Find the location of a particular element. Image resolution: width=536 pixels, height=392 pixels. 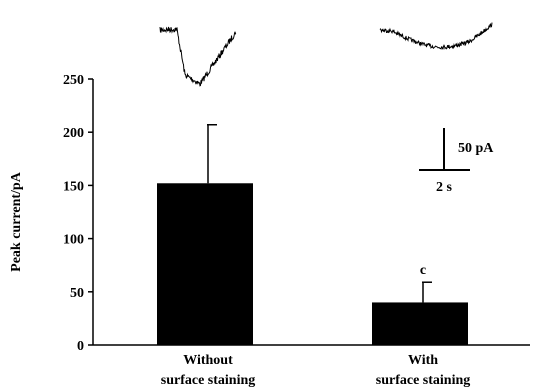

trace-with-staining is located at coordinates (436, 36).